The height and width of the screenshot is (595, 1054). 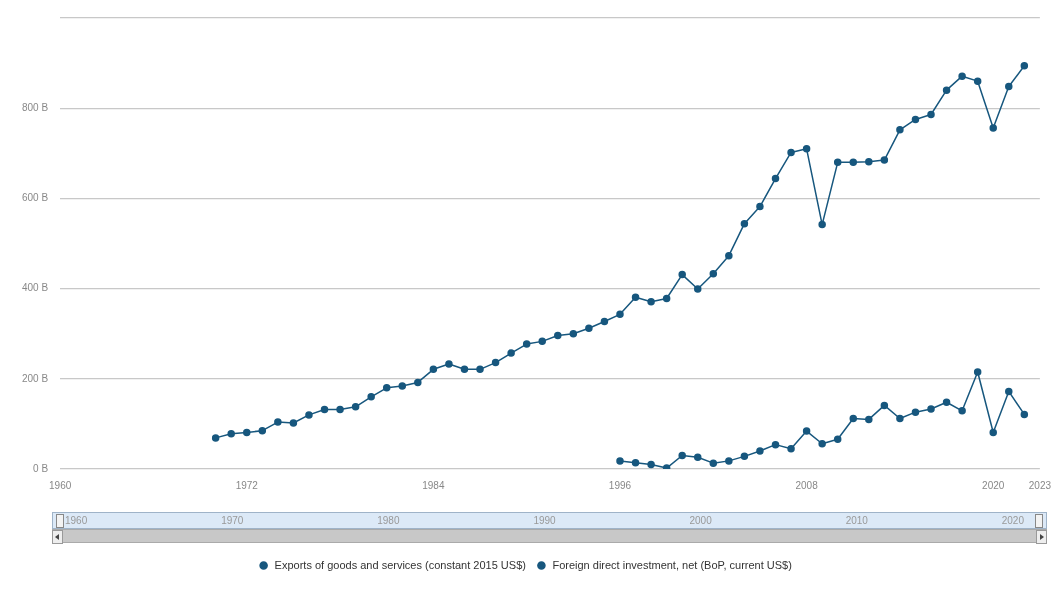 What do you see at coordinates (247, 485) in the screenshot?
I see `x-tick-label: 1972` at bounding box center [247, 485].